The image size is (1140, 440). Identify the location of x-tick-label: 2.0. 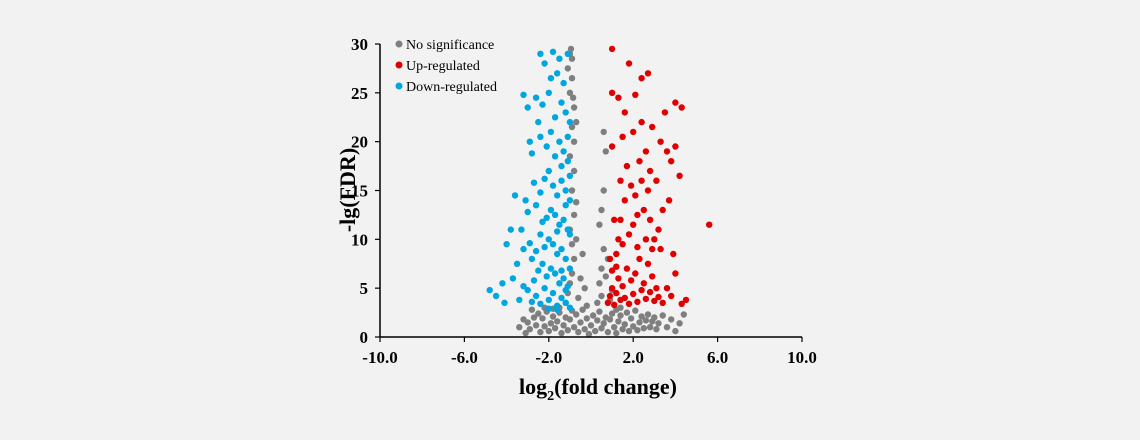
(633, 357).